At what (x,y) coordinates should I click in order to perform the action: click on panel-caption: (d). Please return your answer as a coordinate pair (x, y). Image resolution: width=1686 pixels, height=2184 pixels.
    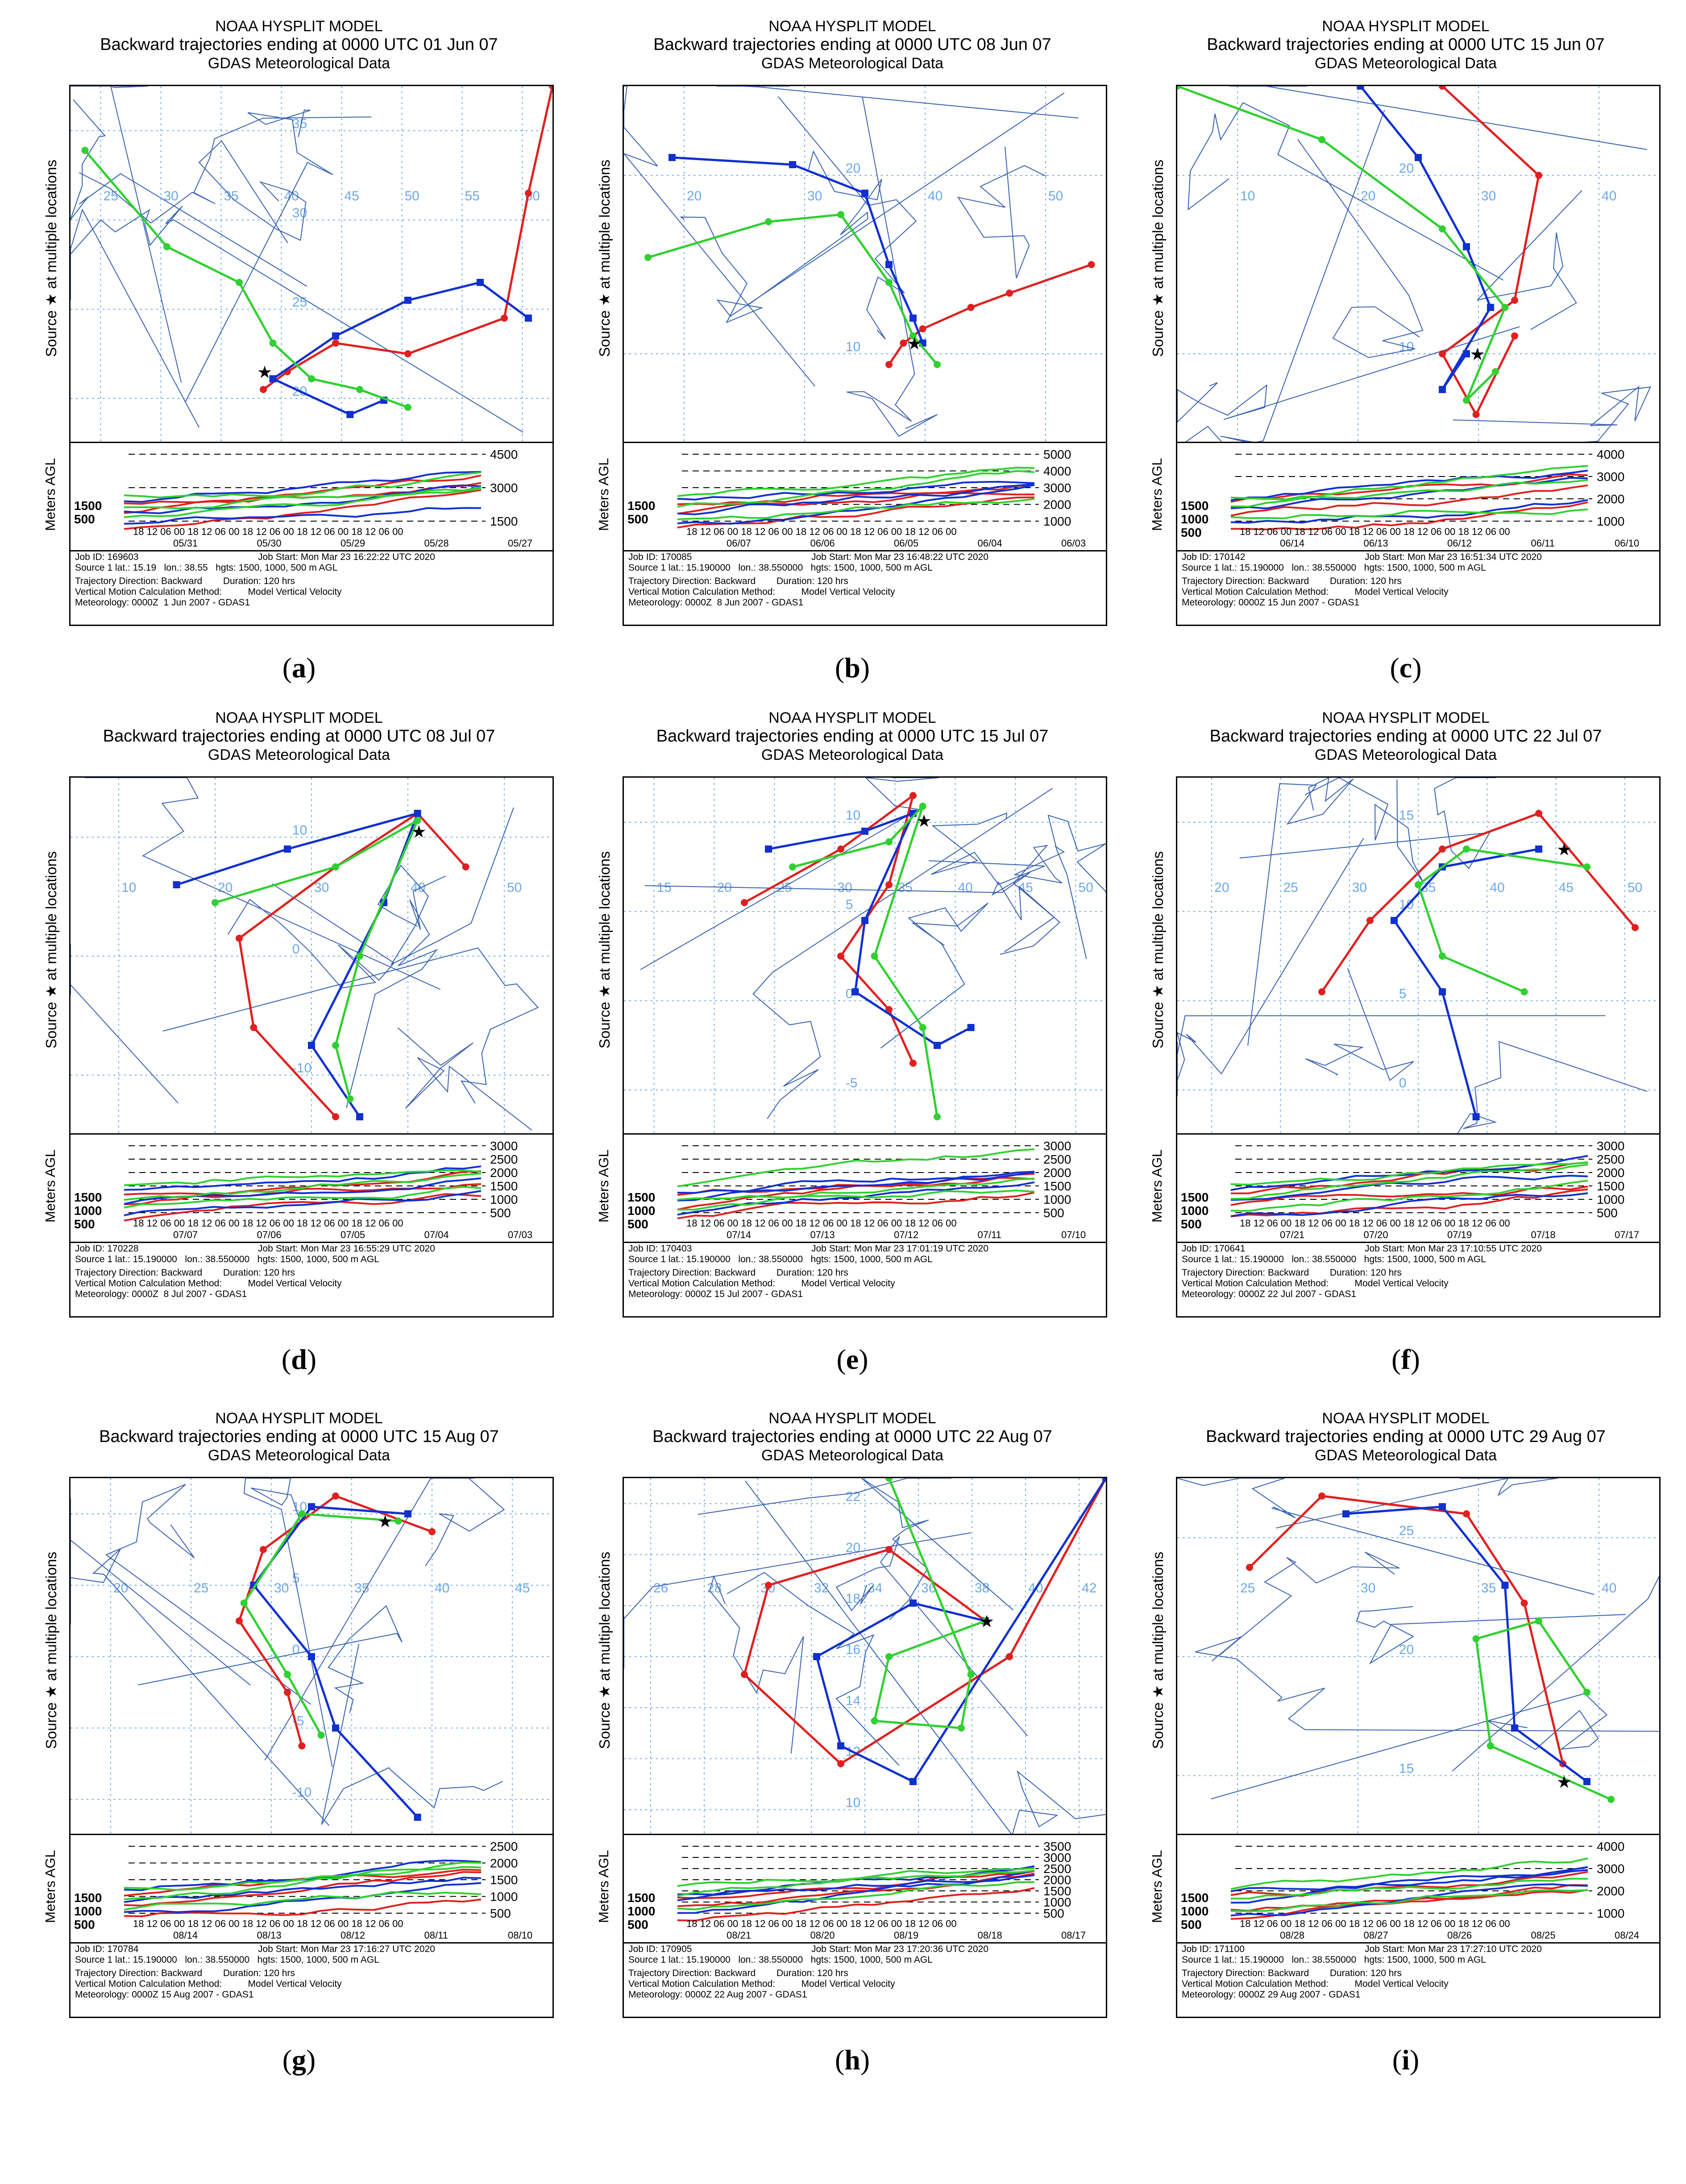
    Looking at the image, I should click on (299, 1359).